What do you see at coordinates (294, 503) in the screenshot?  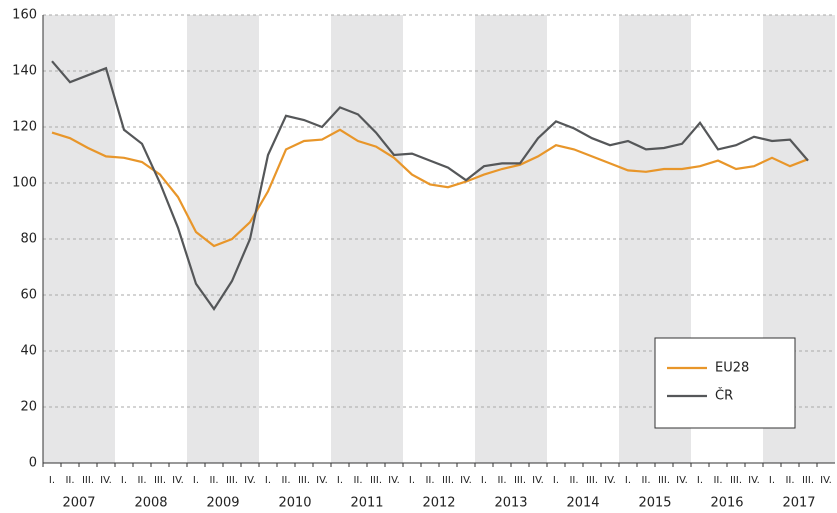 I see `year-label: 2010` at bounding box center [294, 503].